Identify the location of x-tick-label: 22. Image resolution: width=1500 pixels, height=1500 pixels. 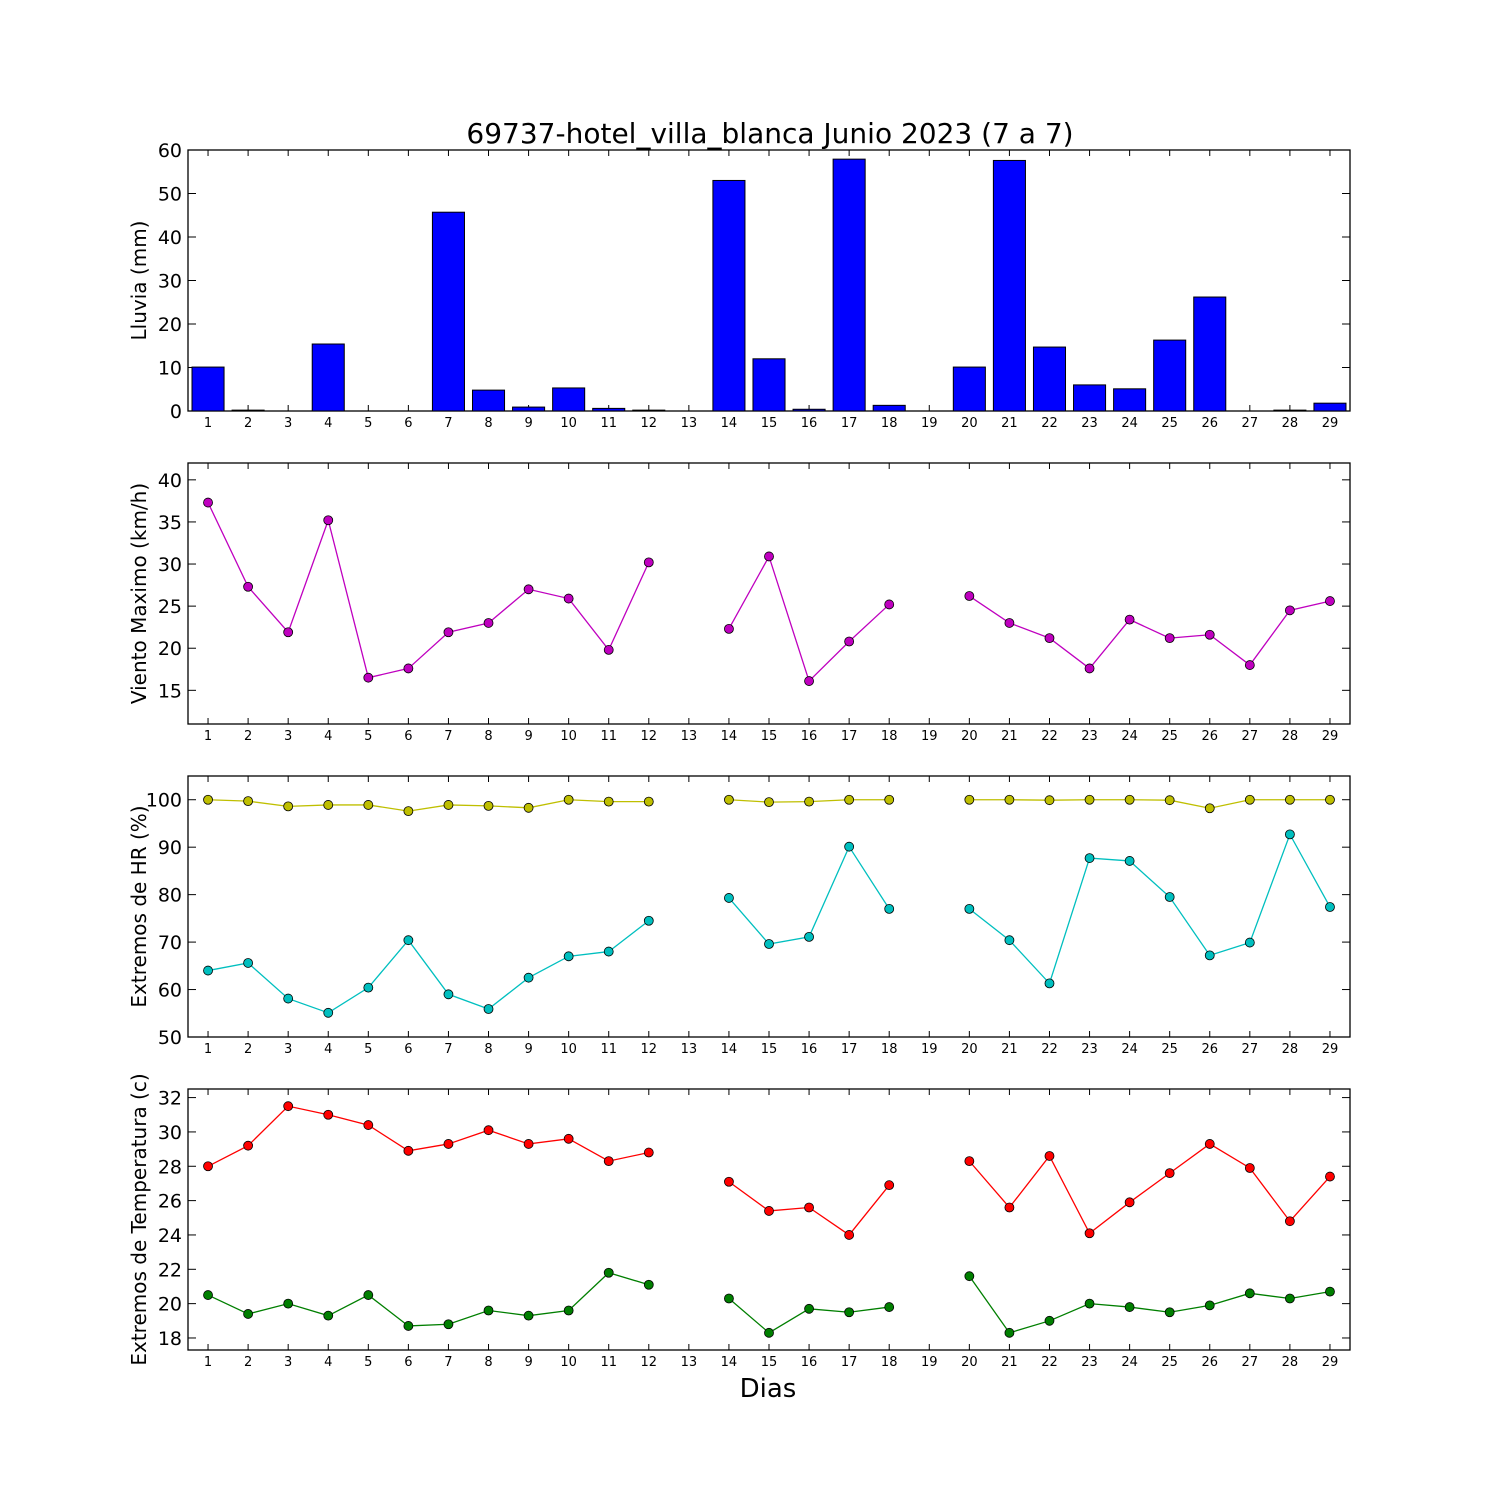
(1049, 736).